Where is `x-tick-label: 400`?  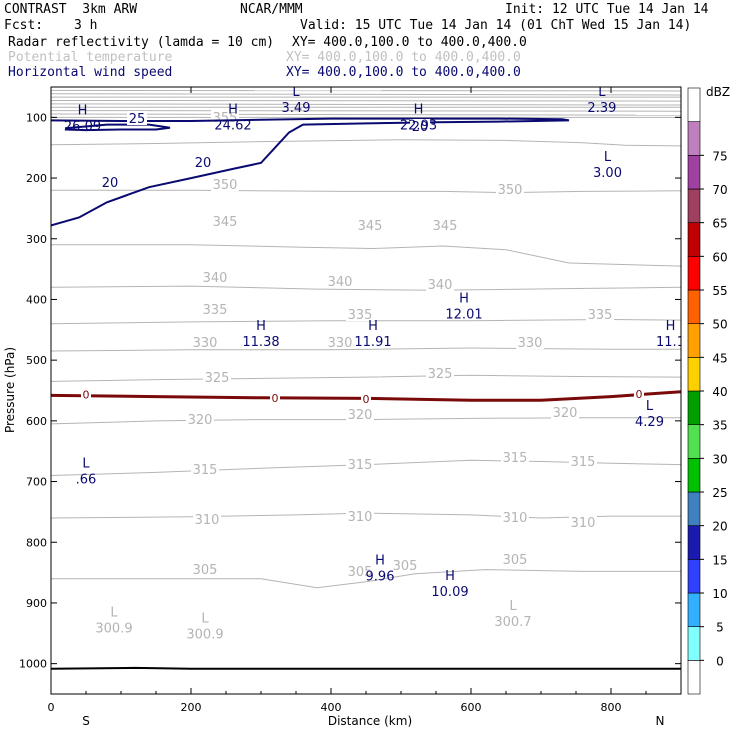 x-tick-label: 400 is located at coordinates (331, 707).